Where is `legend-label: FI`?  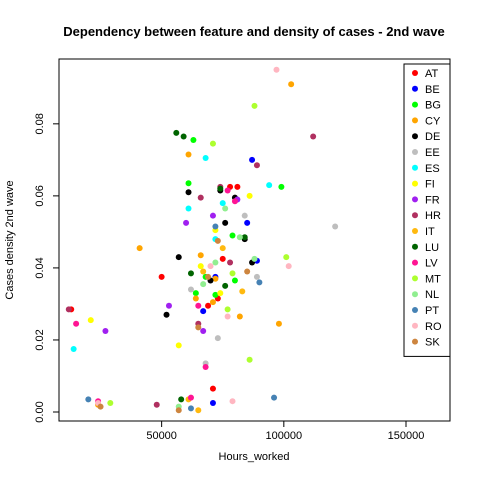 legend-label: FI is located at coordinates (430, 185).